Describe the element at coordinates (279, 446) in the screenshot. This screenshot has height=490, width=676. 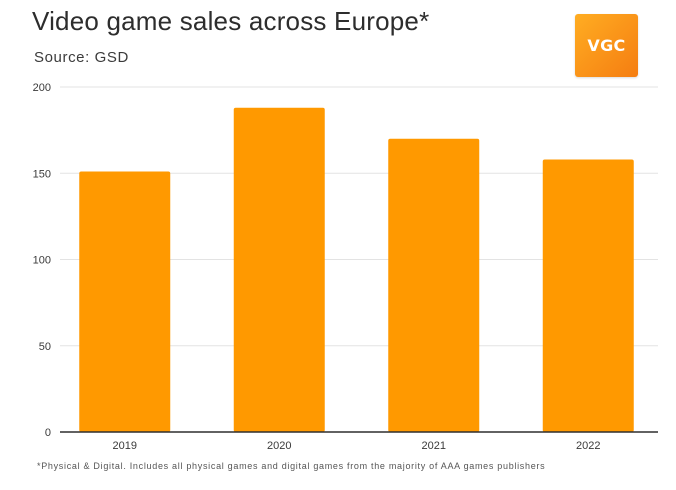
I see `x-tick-label: 2020` at that location.